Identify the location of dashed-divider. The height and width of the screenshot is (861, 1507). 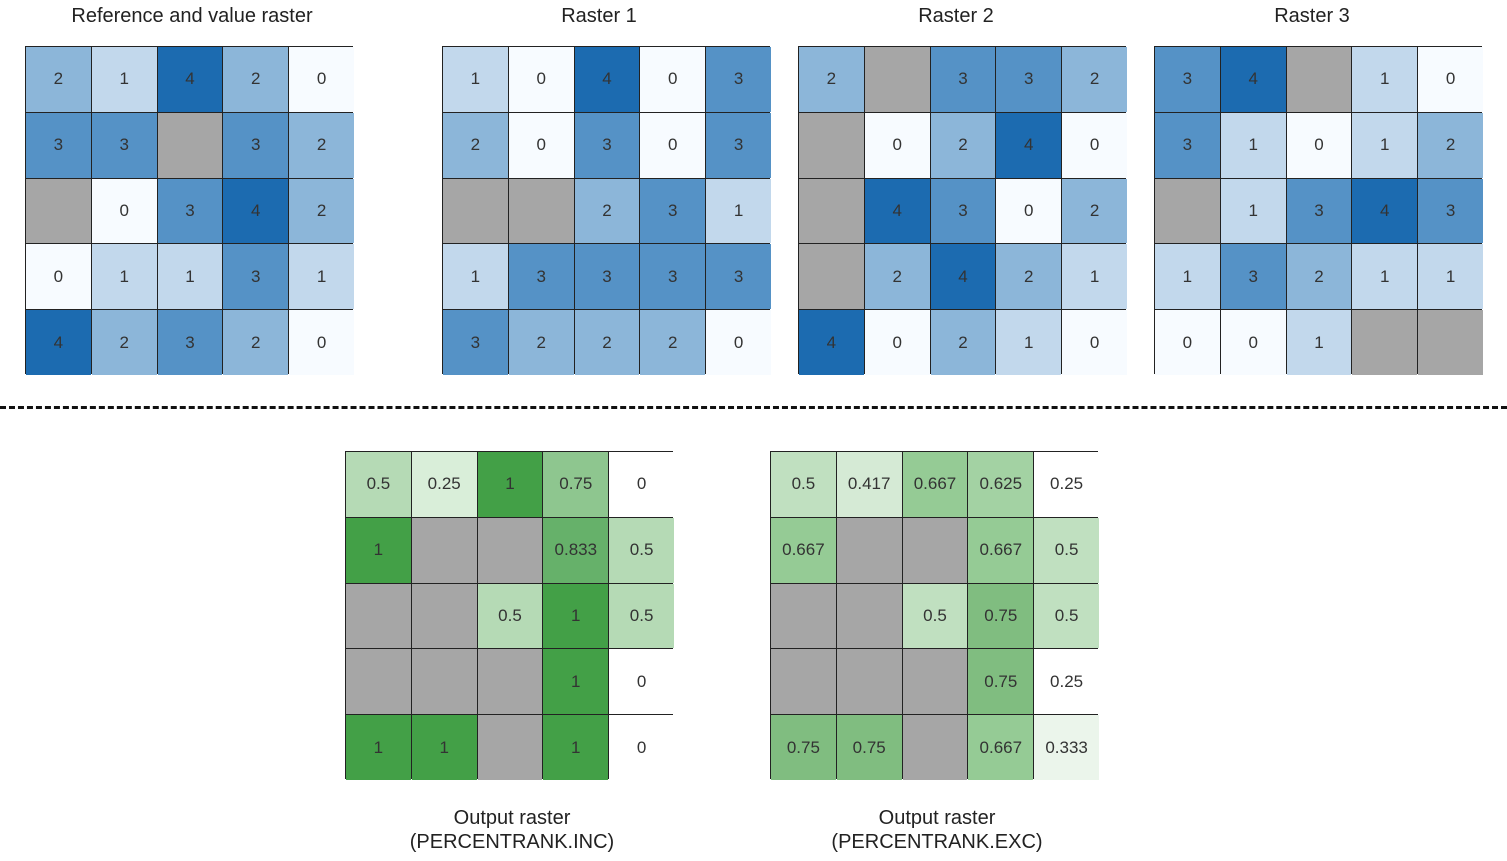
(753, 407).